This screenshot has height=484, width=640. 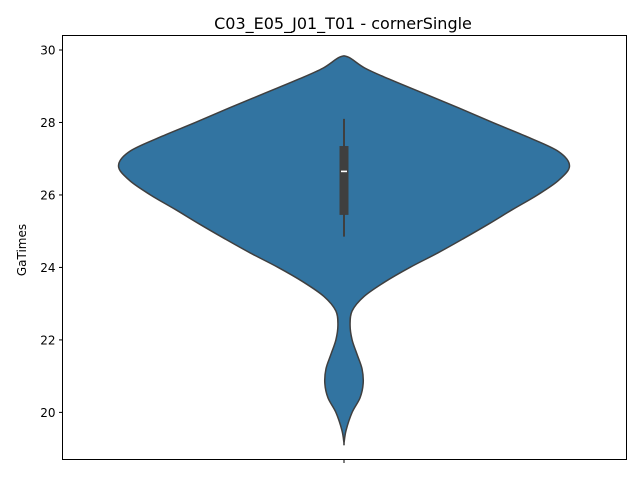 What do you see at coordinates (51, 231) in the screenshot?
I see `y-axis-ticks: 20 22 24 26 28 30` at bounding box center [51, 231].